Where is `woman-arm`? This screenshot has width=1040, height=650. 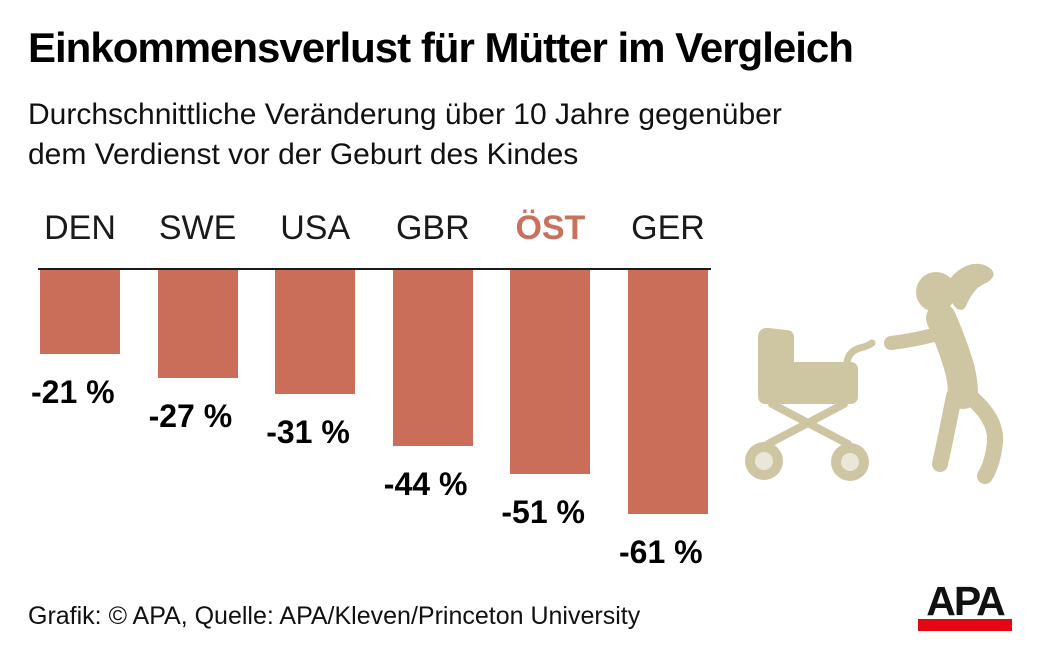 woman-arm is located at coordinates (919, 337).